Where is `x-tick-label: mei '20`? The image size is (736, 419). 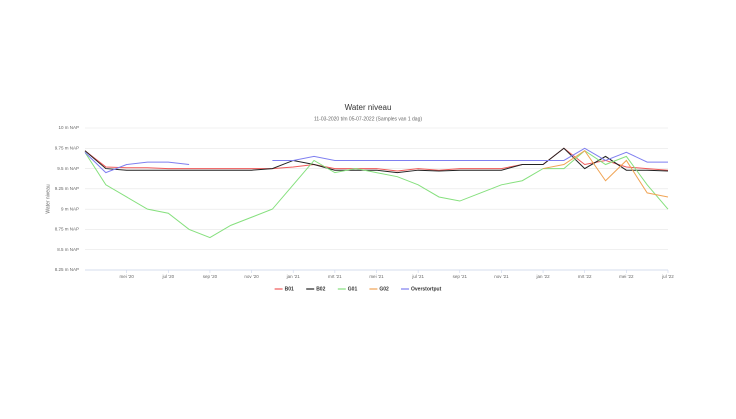
x-tick-label: mei '20 is located at coordinates (126, 276).